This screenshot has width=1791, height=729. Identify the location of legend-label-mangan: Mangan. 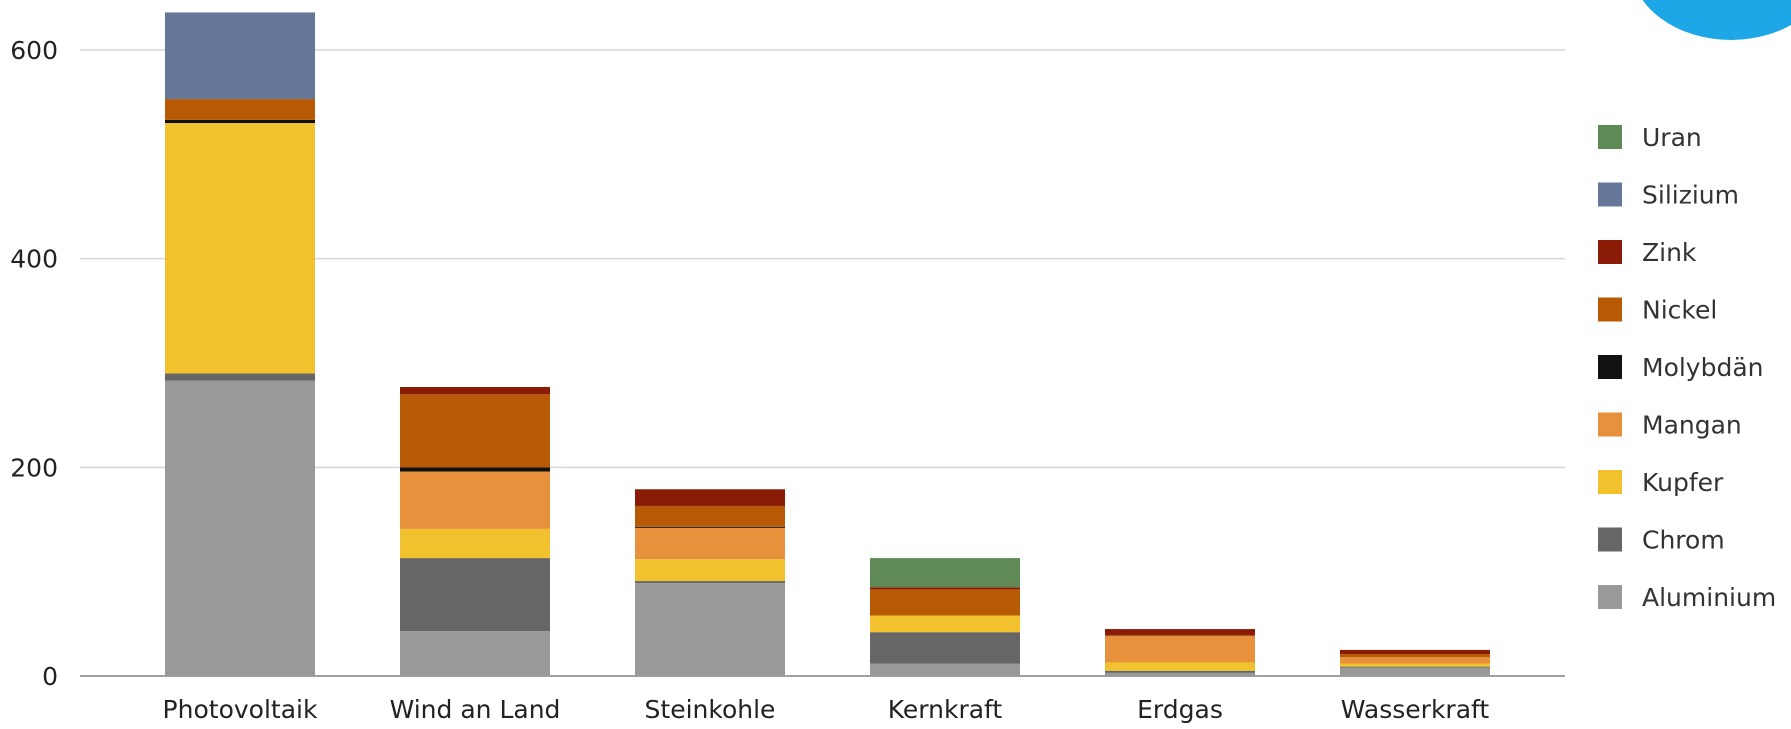
(1692, 425).